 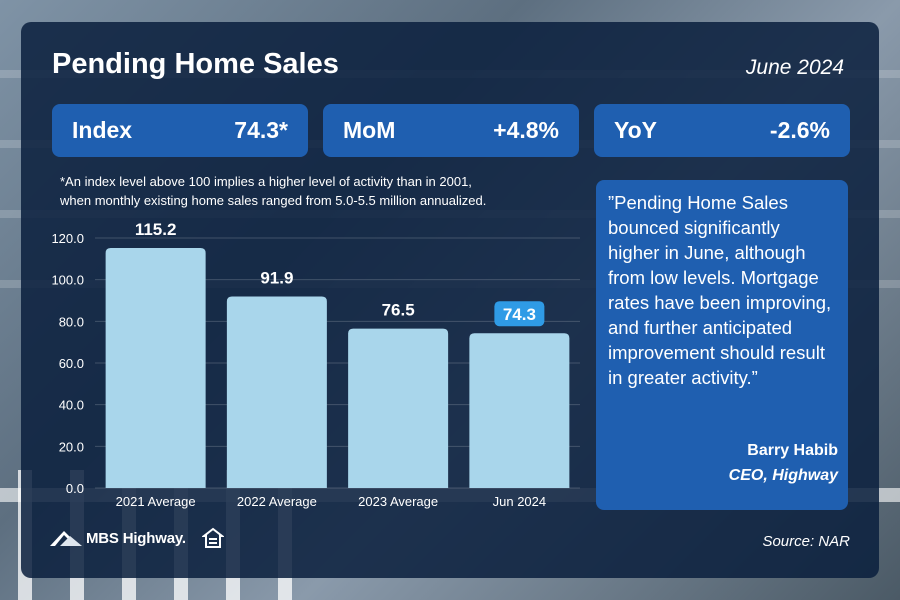 What do you see at coordinates (67, 238) in the screenshot?
I see `y-tick-label: 120.0` at bounding box center [67, 238].